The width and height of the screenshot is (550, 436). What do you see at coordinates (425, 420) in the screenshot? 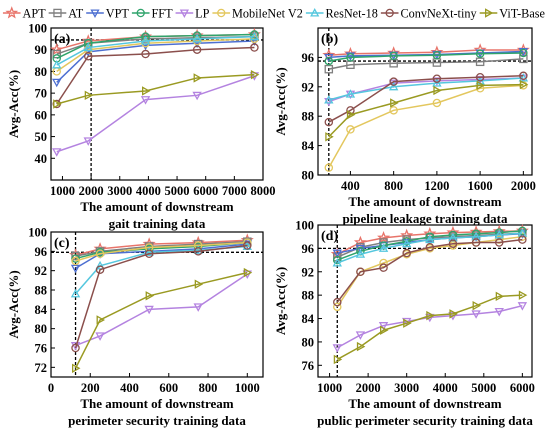
I see `x-axis-label-line2: public perimeter security training data` at bounding box center [425, 420].